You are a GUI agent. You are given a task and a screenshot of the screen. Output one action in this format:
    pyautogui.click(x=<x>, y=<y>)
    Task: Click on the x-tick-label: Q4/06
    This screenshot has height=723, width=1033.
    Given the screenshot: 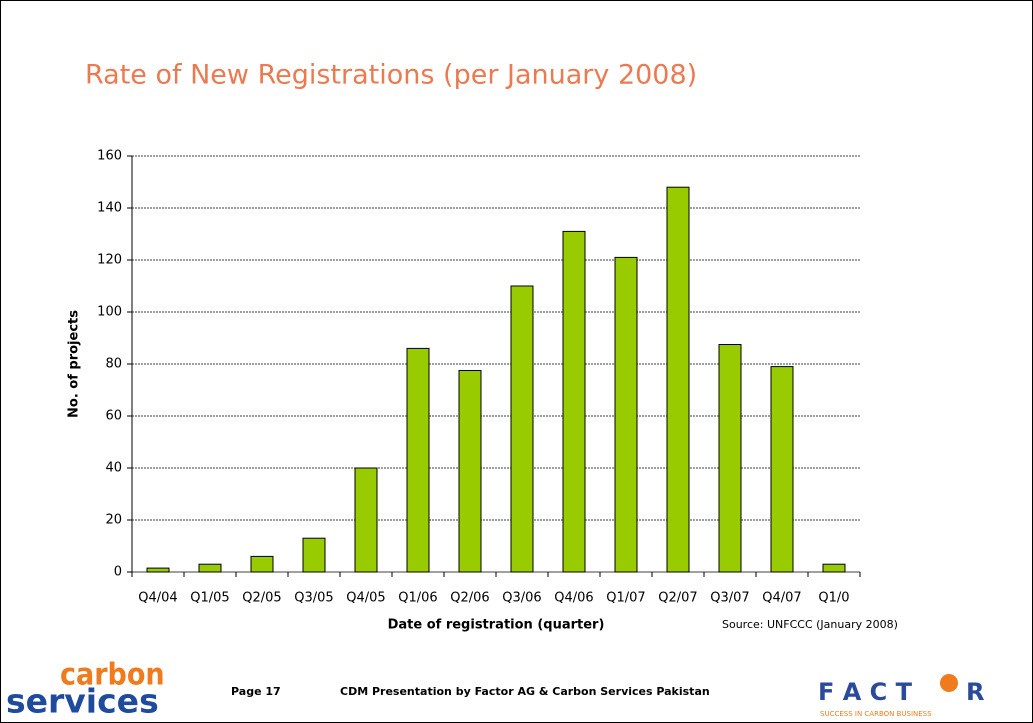 What is the action you would take?
    pyautogui.click(x=573, y=598)
    